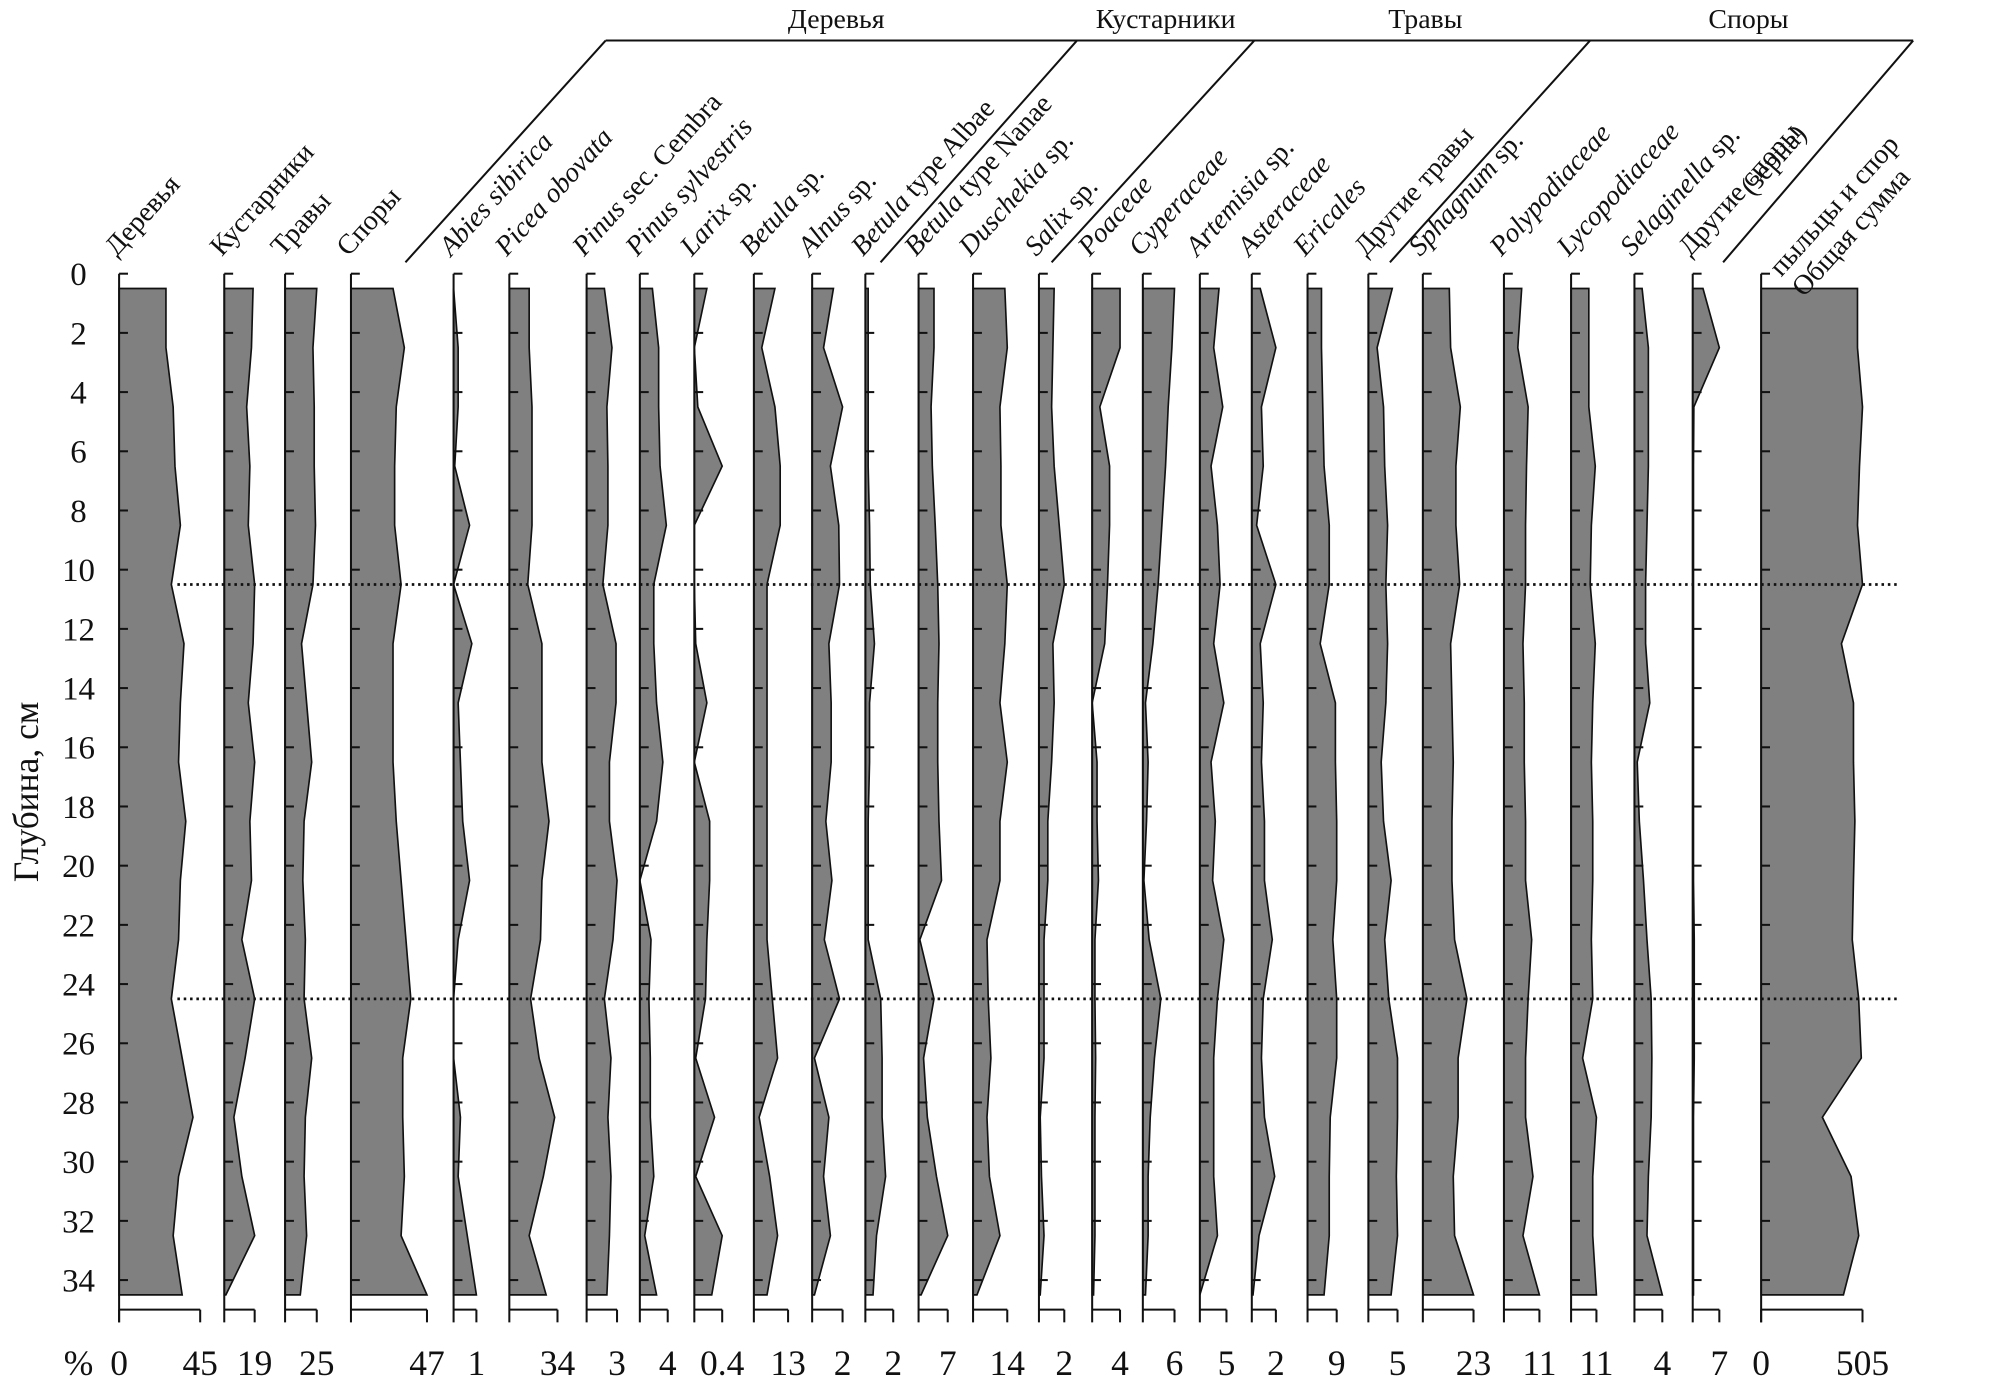  Describe the element at coordinates (78, 334) in the screenshot. I see `y-tick-label: 2` at that location.